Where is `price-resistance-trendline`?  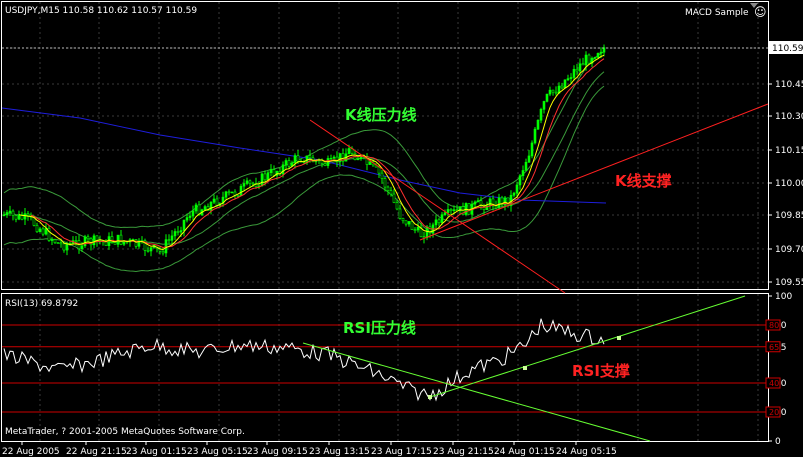 price-resistance-trendline is located at coordinates (437, 206).